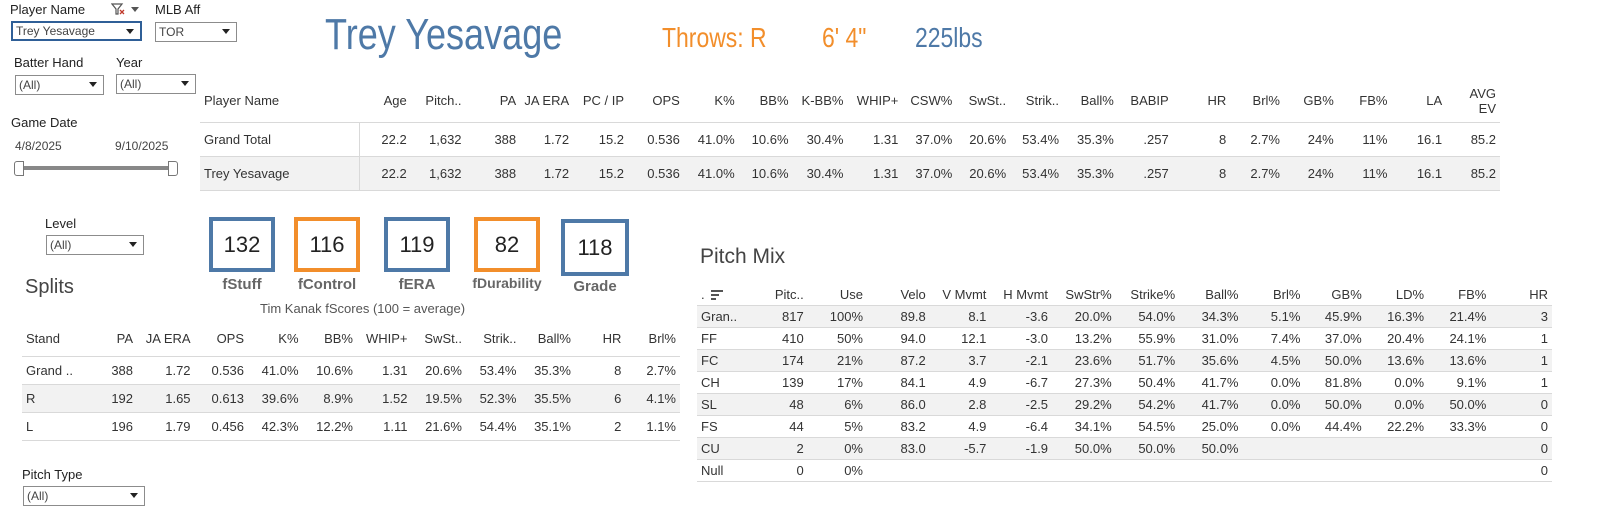 Image resolution: width=1600 pixels, height=525 pixels. What do you see at coordinates (1037, 382) in the screenshot?
I see `table-cell: -6.7` at bounding box center [1037, 382].